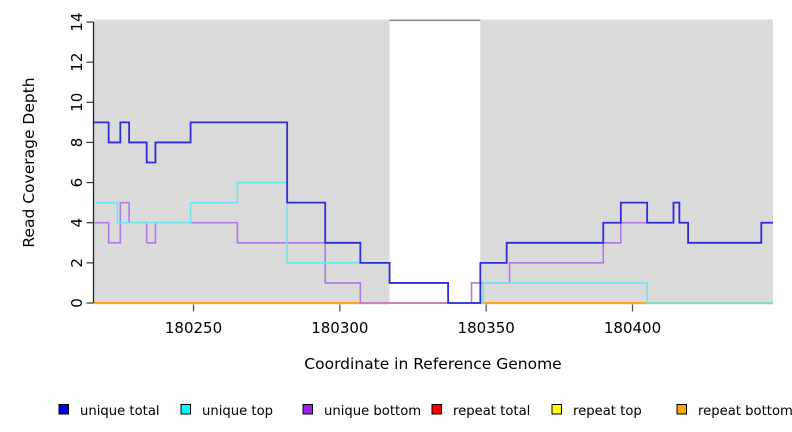 Image resolution: width=792 pixels, height=432 pixels. Describe the element at coordinates (237, 411) in the screenshot. I see `legend-label-unique-top: unique top` at that location.